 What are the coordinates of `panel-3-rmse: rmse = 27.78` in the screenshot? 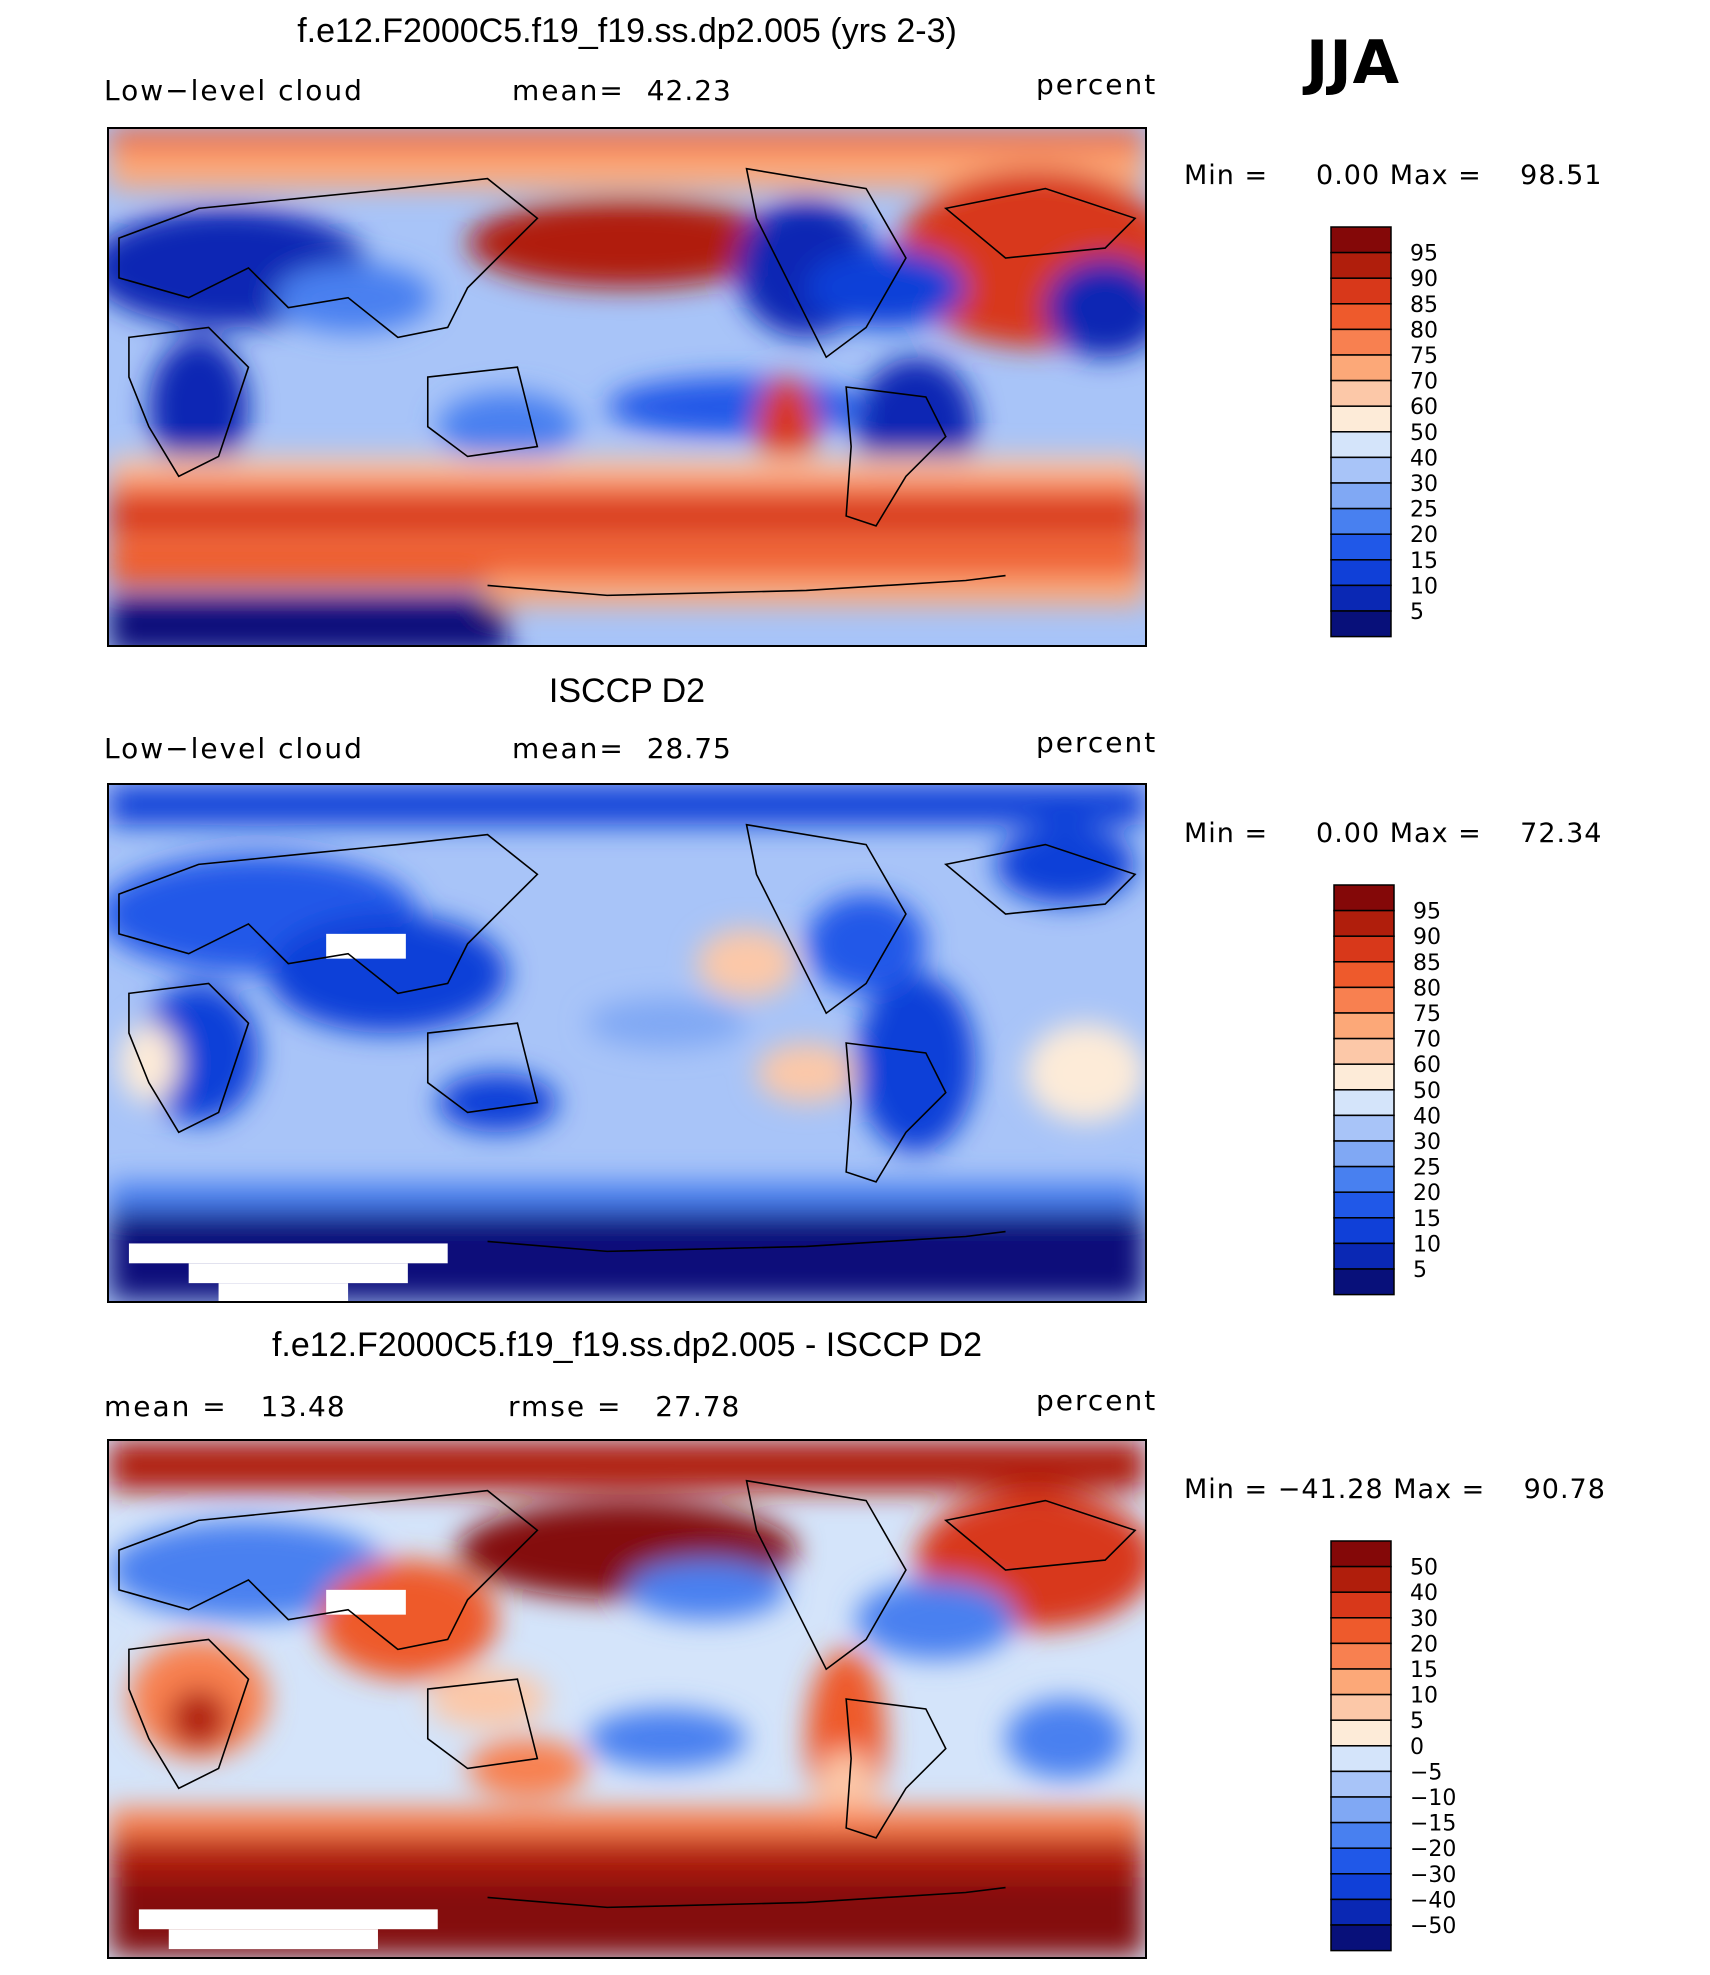 It's located at (624, 1406).